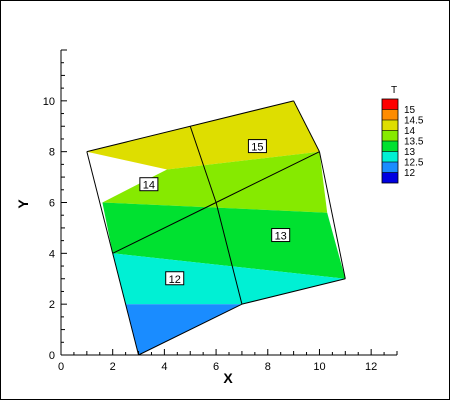 This screenshot has height=400, width=450. Describe the element at coordinates (394, 90) in the screenshot. I see `legend-title: T` at that location.